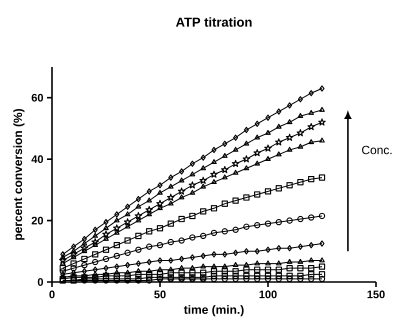 This screenshot has width=420, height=335. I want to click on x-axis-title: time (min.), so click(214, 310).